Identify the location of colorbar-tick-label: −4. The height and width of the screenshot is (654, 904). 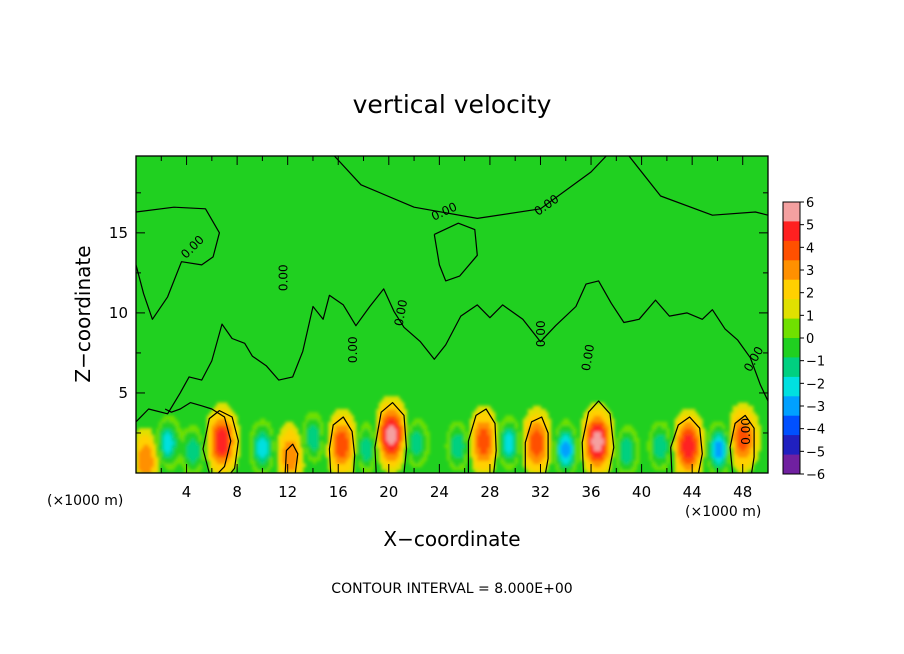
(815, 430).